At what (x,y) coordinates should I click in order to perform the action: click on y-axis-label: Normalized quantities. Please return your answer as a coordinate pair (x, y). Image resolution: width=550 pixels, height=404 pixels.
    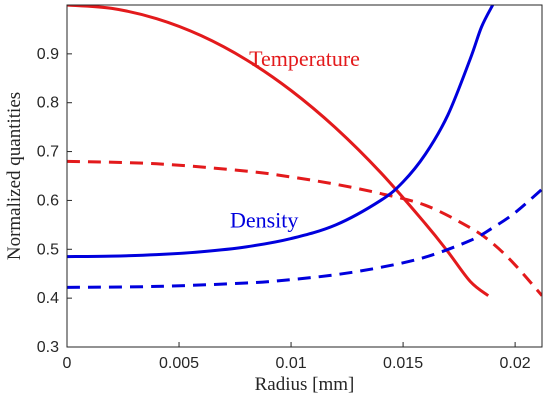
    Looking at the image, I should click on (14, 176).